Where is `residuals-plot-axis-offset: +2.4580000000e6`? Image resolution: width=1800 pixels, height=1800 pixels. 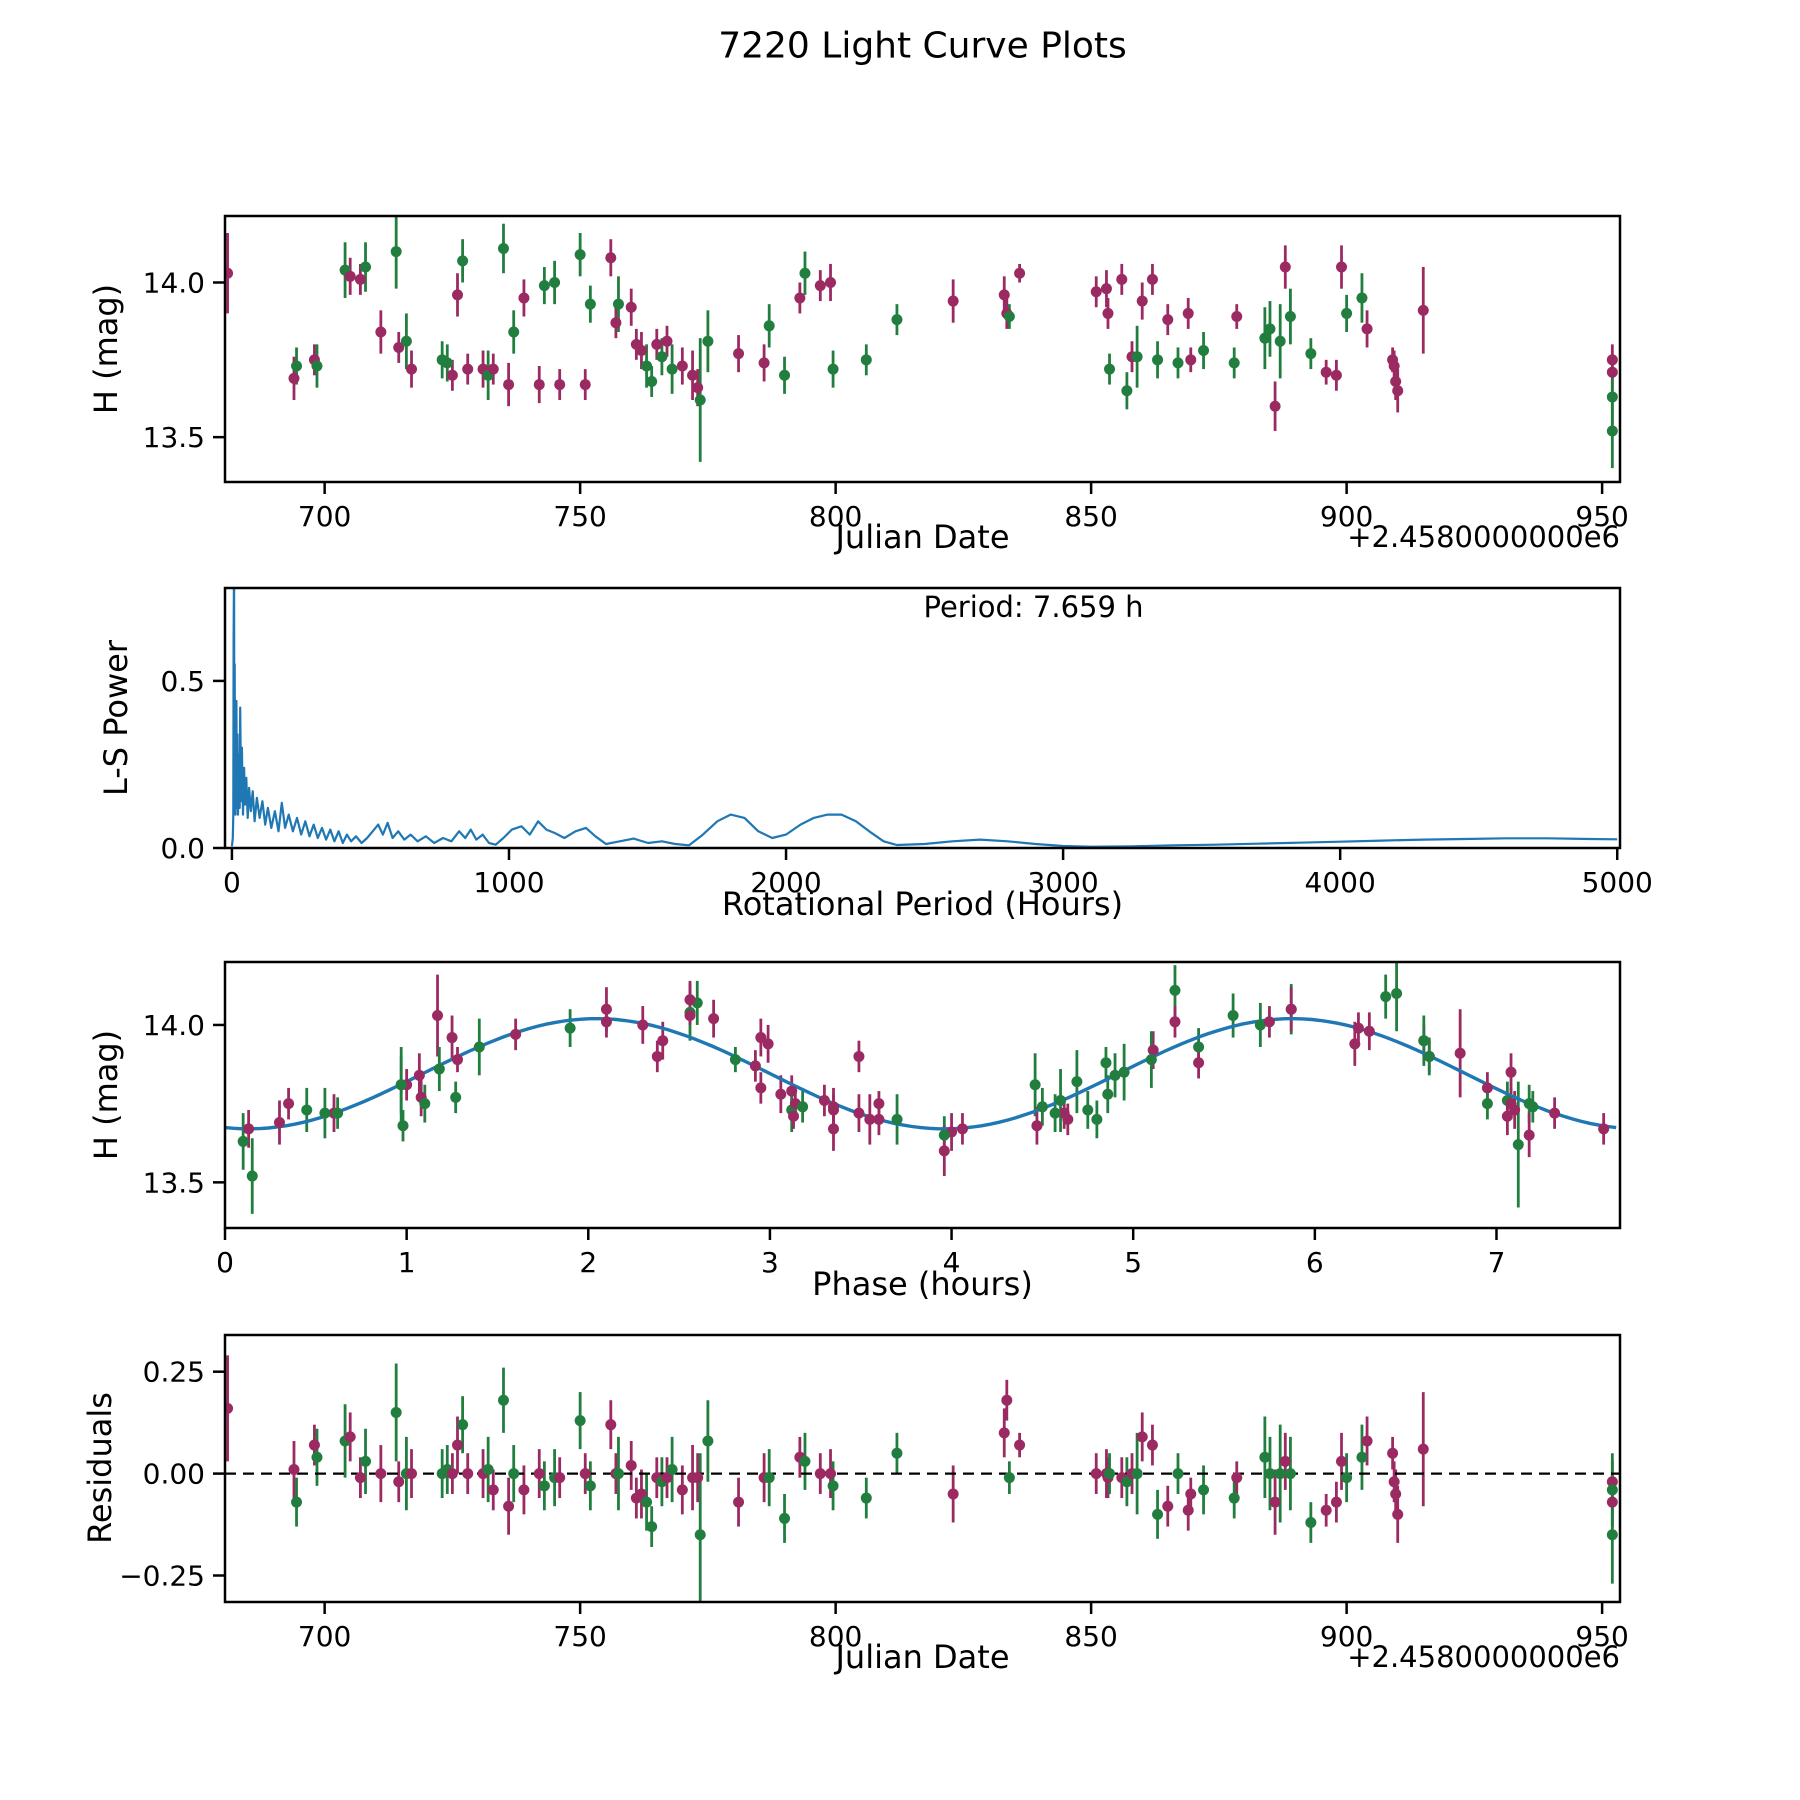 residuals-plot-axis-offset: +2.4580000000e6 is located at coordinates (1483, 1657).